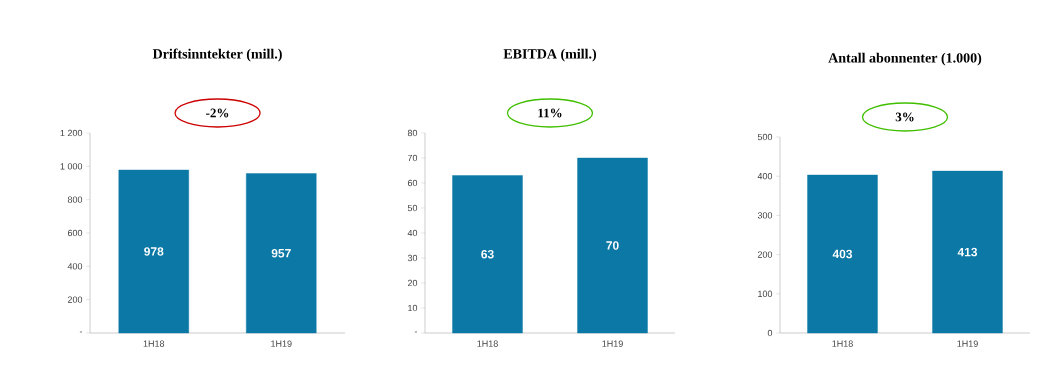  What do you see at coordinates (765, 215) in the screenshot?
I see `y-tick-label: 300` at bounding box center [765, 215].